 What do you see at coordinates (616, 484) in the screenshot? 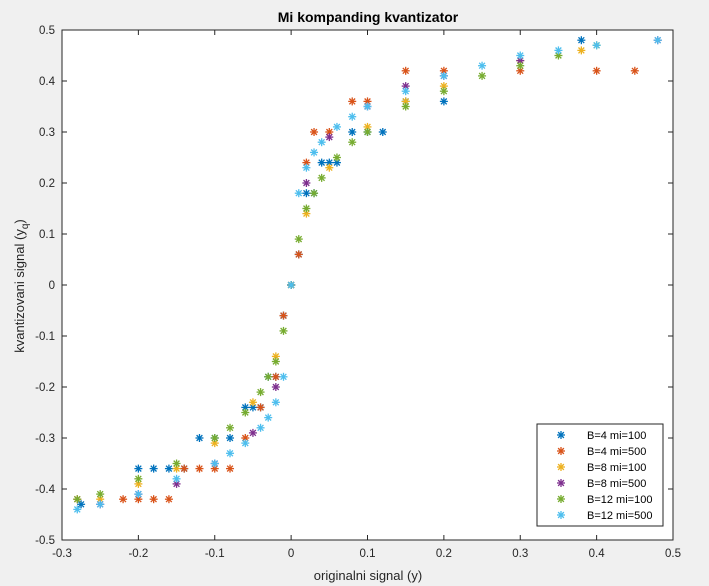
I see `legend-label: B=8 mi=500` at bounding box center [616, 484].